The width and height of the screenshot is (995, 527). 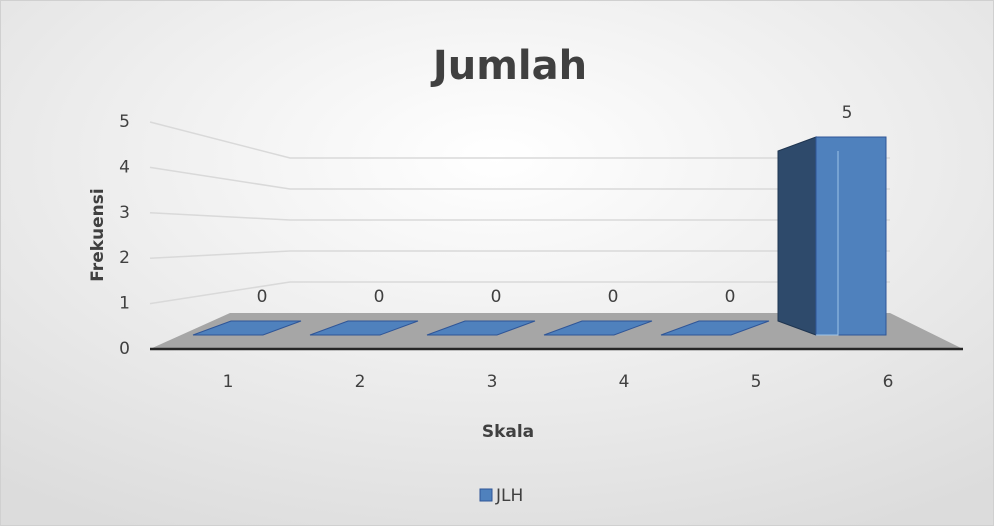 What do you see at coordinates (124, 213) in the screenshot?
I see `y-tick-label: 3` at bounding box center [124, 213].